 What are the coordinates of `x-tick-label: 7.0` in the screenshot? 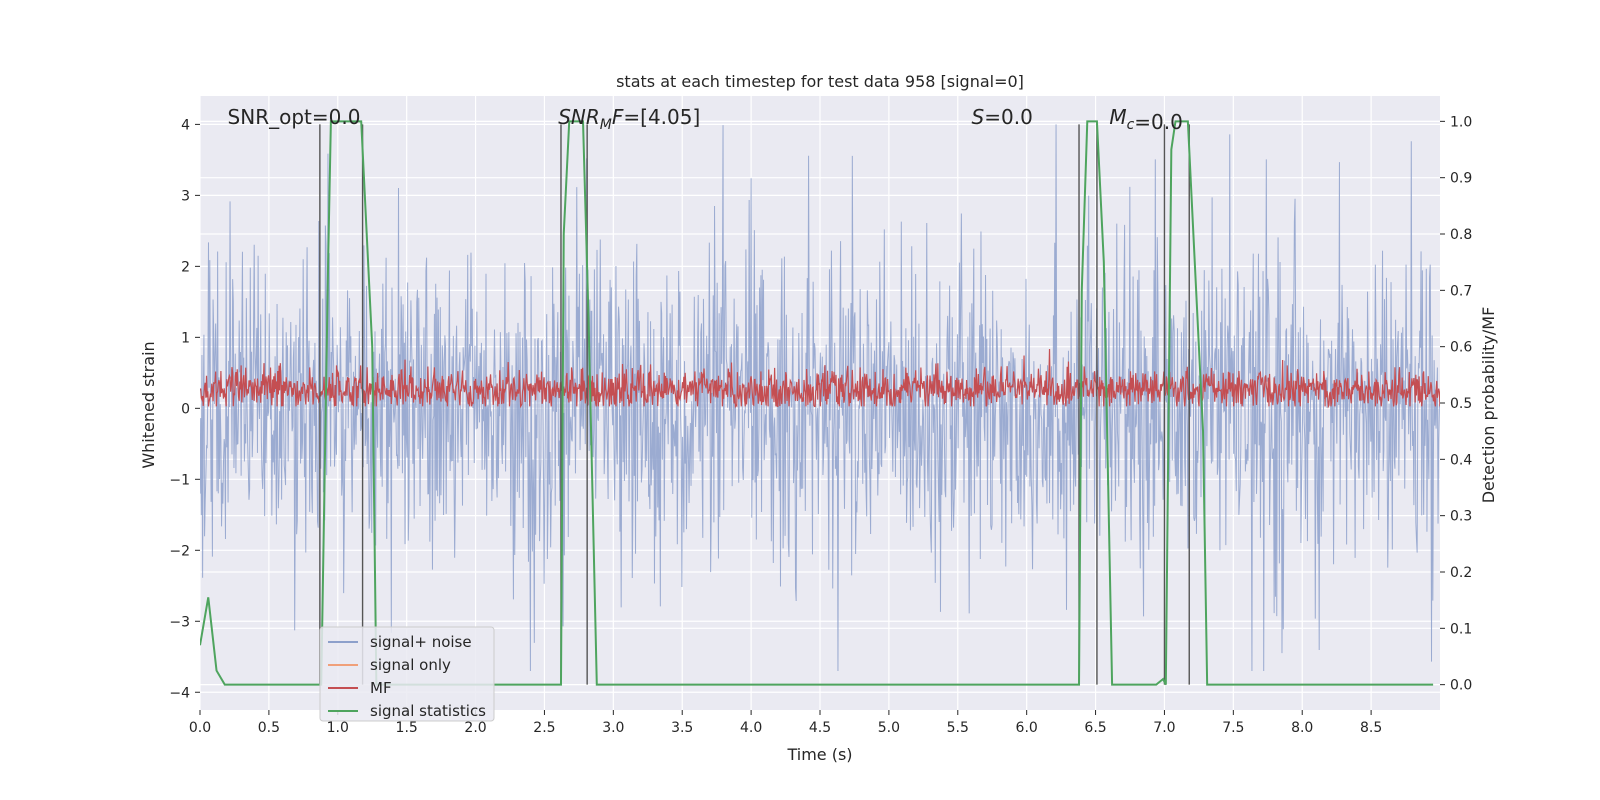 It's located at (1164, 728).